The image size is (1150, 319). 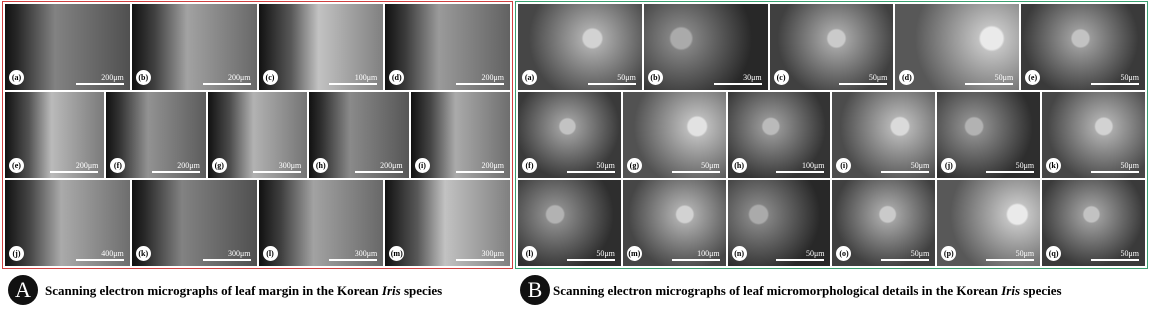 I want to click on scale-text: 30μm, so click(x=752, y=77).